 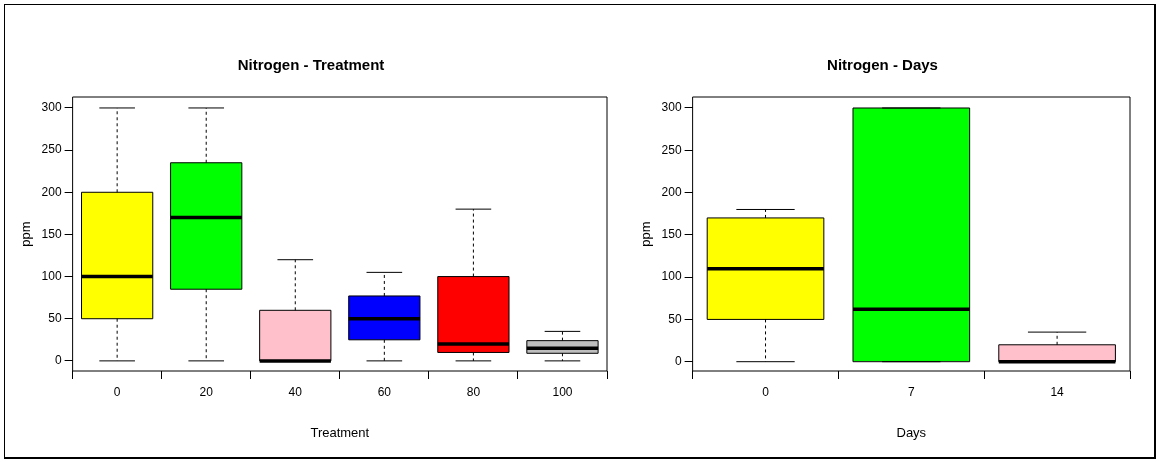 I want to click on x-tick-label: 40, so click(x=295, y=391).